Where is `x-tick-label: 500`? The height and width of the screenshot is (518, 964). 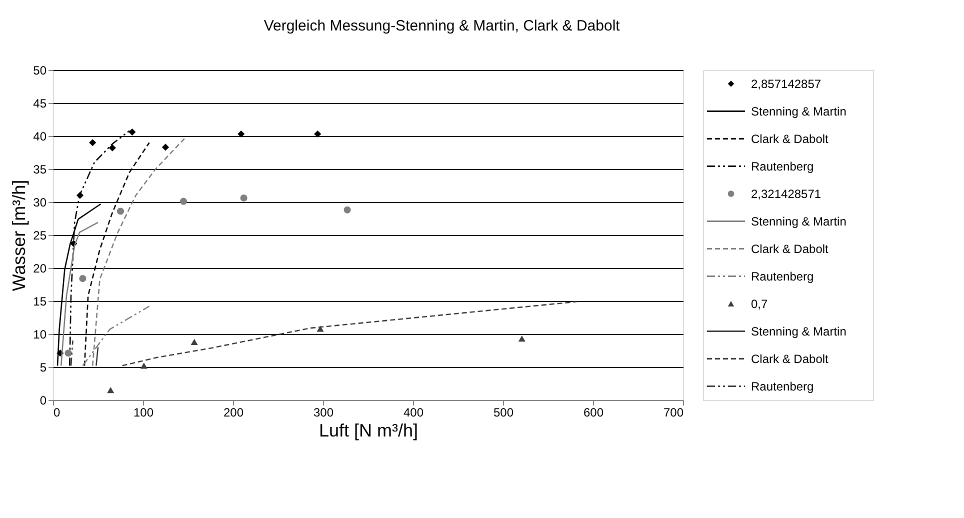 x-tick-label: 500 is located at coordinates (503, 413).